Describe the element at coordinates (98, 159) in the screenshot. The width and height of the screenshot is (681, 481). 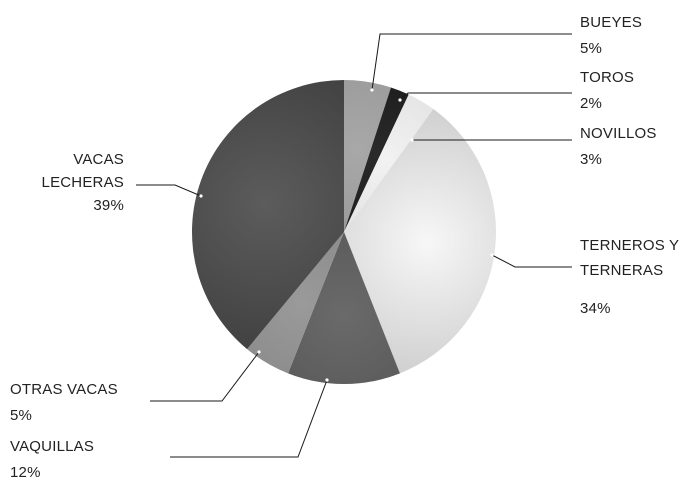
I see `slice-label-7-line-1: VACAS` at that location.